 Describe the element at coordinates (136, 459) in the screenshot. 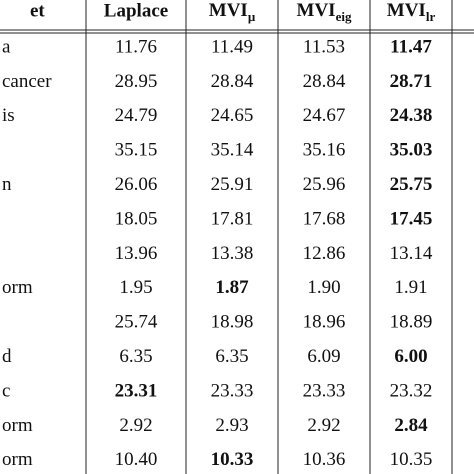

I see `cell-value: 10.40` at that location.